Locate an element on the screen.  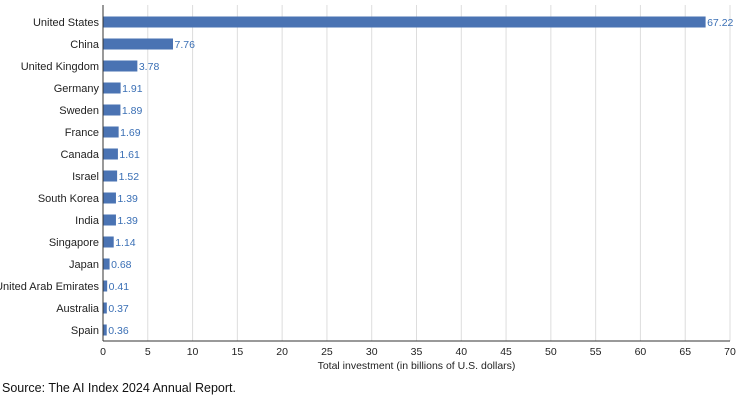
x-tick-label: 20 is located at coordinates (282, 352).